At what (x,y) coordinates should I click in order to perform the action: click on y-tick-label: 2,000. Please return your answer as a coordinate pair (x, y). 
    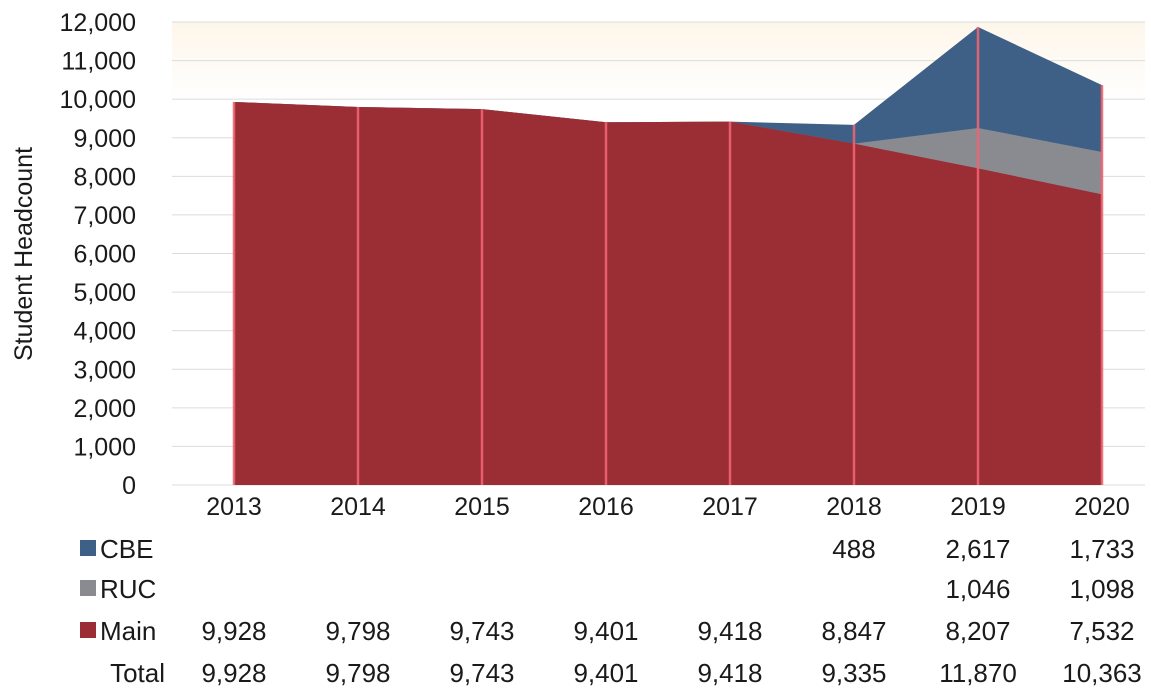
    Looking at the image, I should click on (104, 409).